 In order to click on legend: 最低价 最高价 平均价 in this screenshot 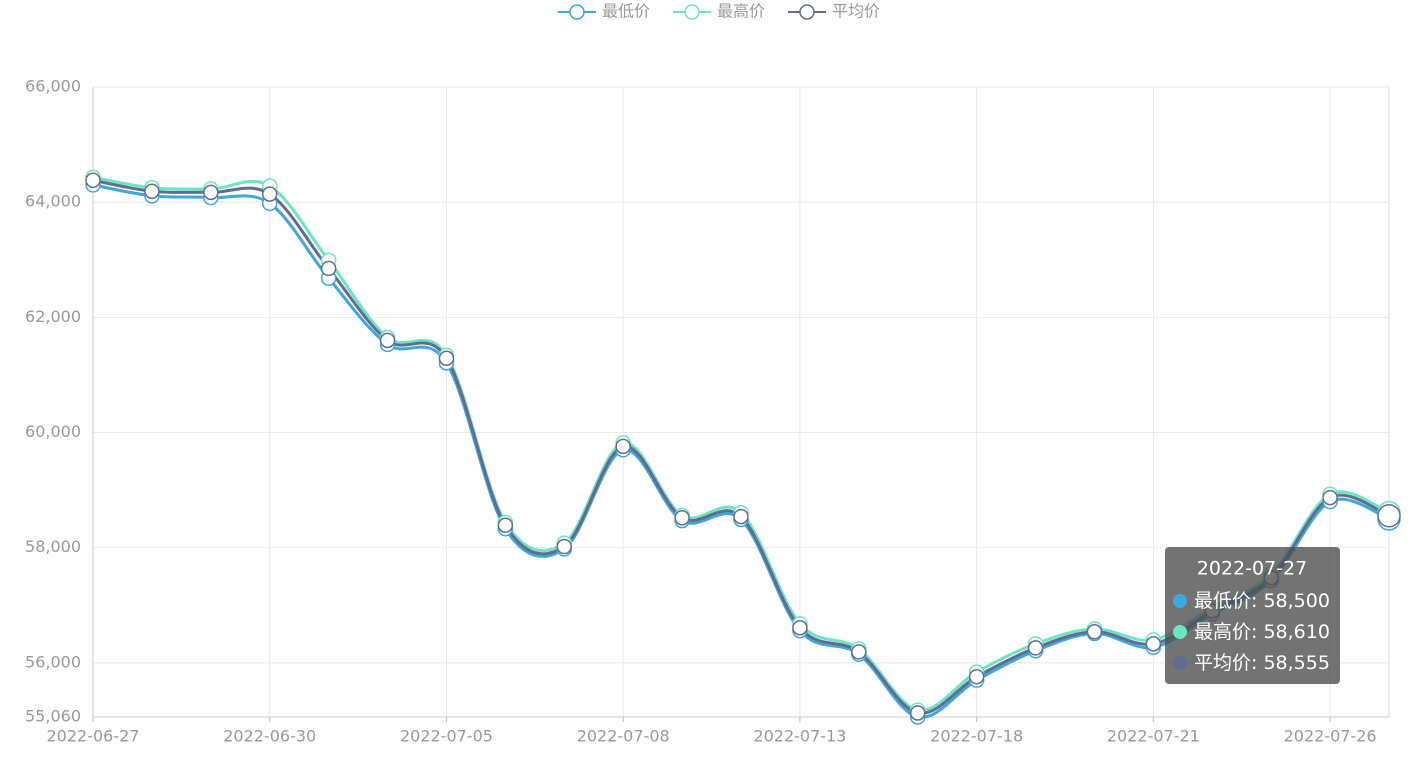, I will do `click(719, 11)`.